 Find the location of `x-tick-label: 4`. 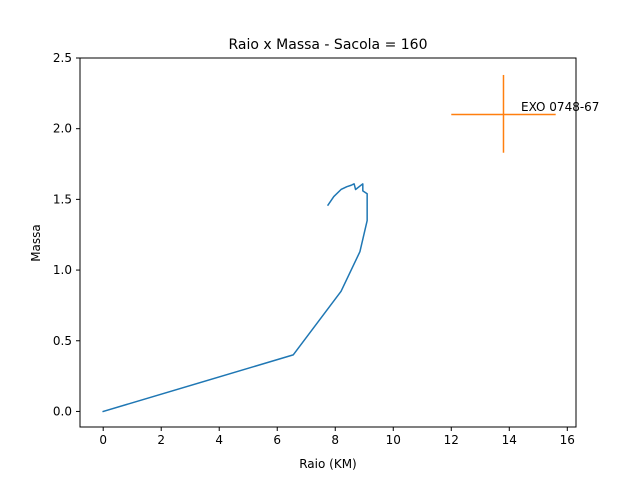

x-tick-label: 4 is located at coordinates (219, 440).